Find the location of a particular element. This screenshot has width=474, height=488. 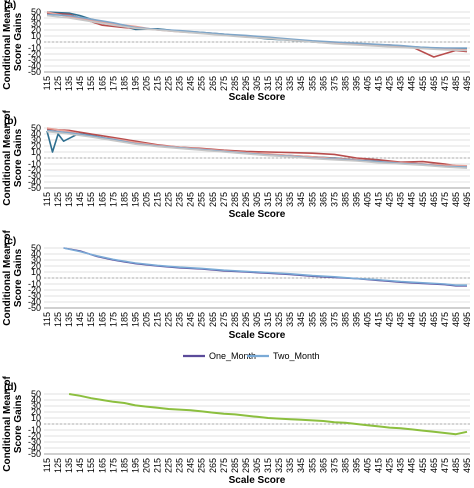

y-tick-label: -30 is located at coordinates (34, 296).